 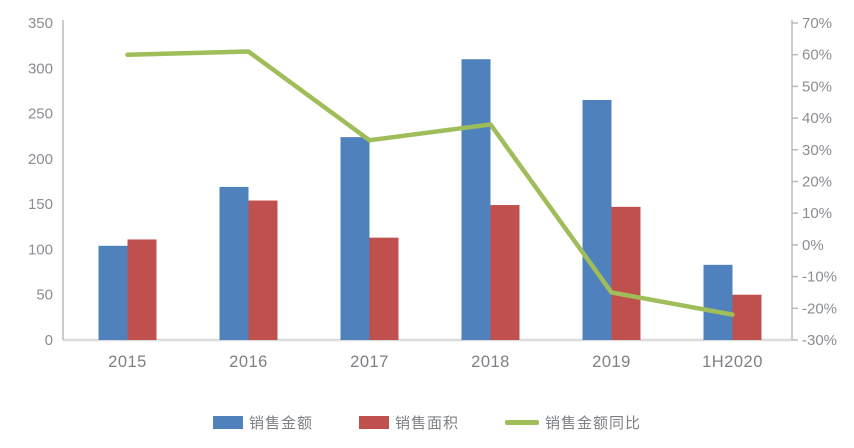 I want to click on right-axis-tick-label: 30%, so click(x=817, y=150).